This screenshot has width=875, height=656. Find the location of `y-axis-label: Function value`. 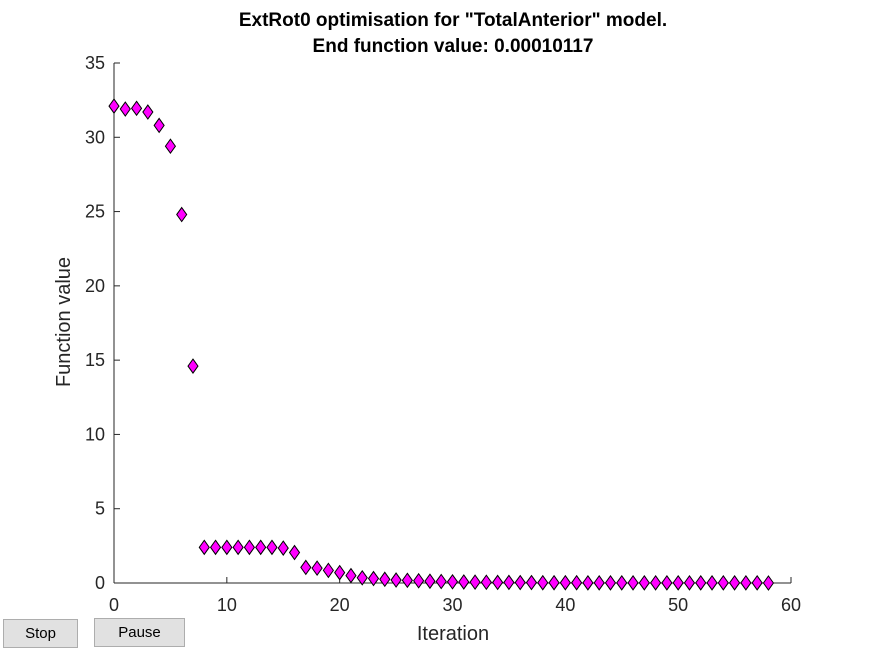

y-axis-label: Function value is located at coordinates (64, 322).